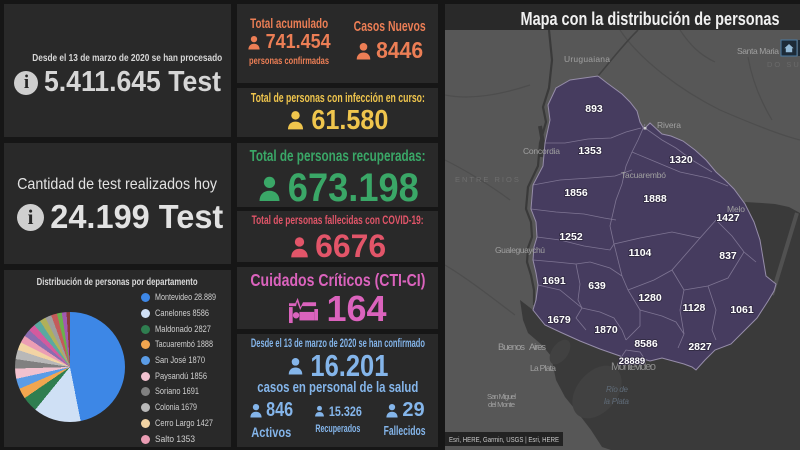 The image size is (800, 450). I want to click on svg-text: Concordia, so click(541, 151).